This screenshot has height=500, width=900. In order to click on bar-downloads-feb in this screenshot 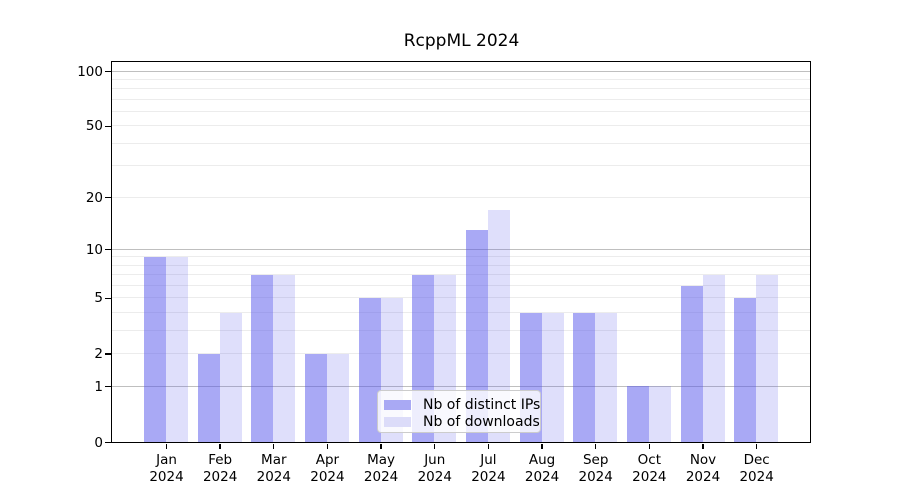, I will do `click(230, 377)`.